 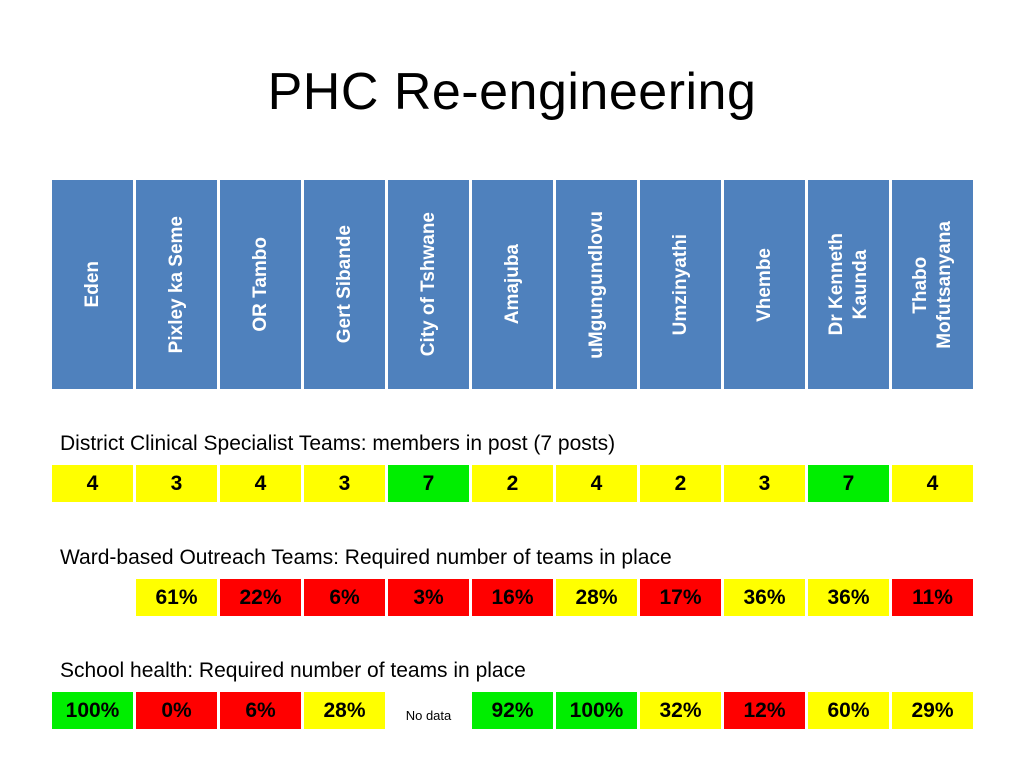 I want to click on district-name: Eden, so click(x=92, y=284).